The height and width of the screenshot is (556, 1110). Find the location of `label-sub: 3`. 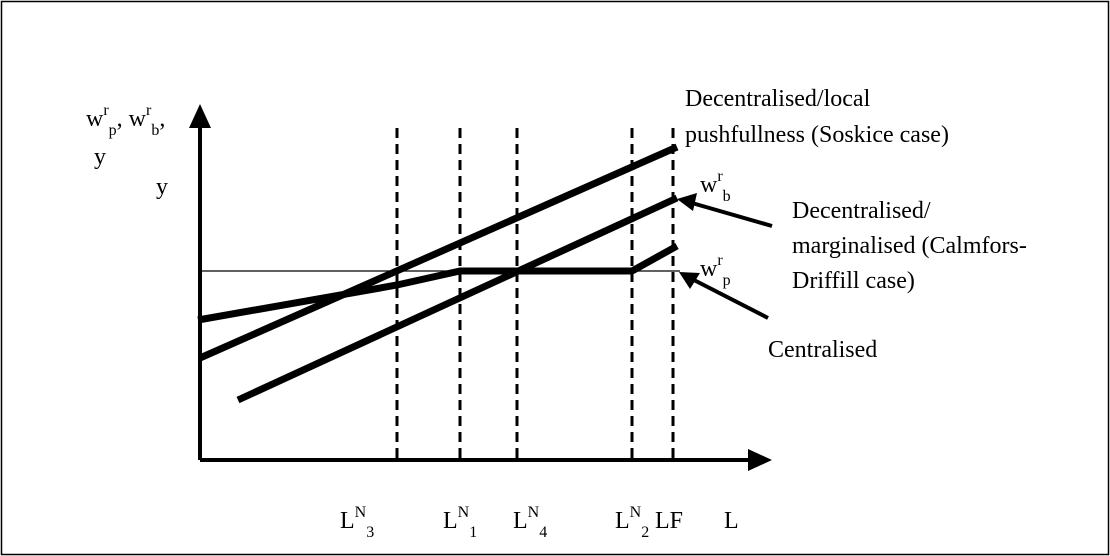

label-sub: 3 is located at coordinates (370, 532).